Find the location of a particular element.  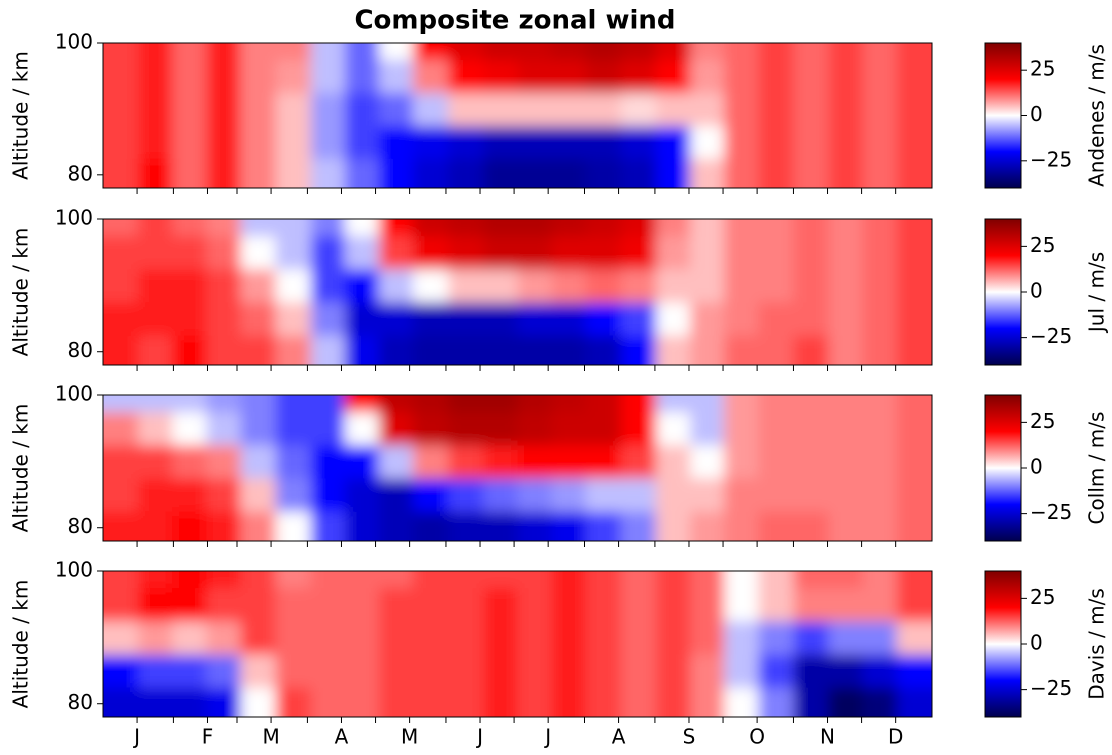

heatmap-cells is located at coordinates (517, 292).